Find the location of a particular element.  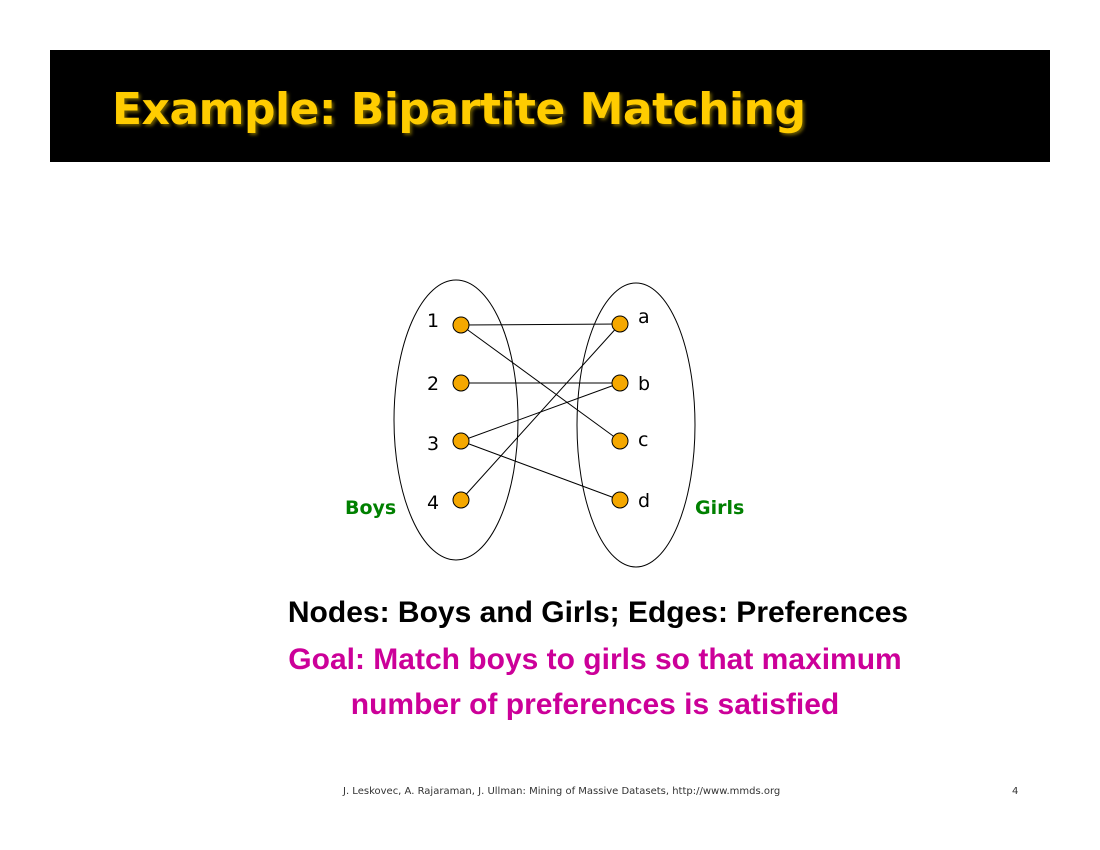

node-label-1: 1 is located at coordinates (433, 321).